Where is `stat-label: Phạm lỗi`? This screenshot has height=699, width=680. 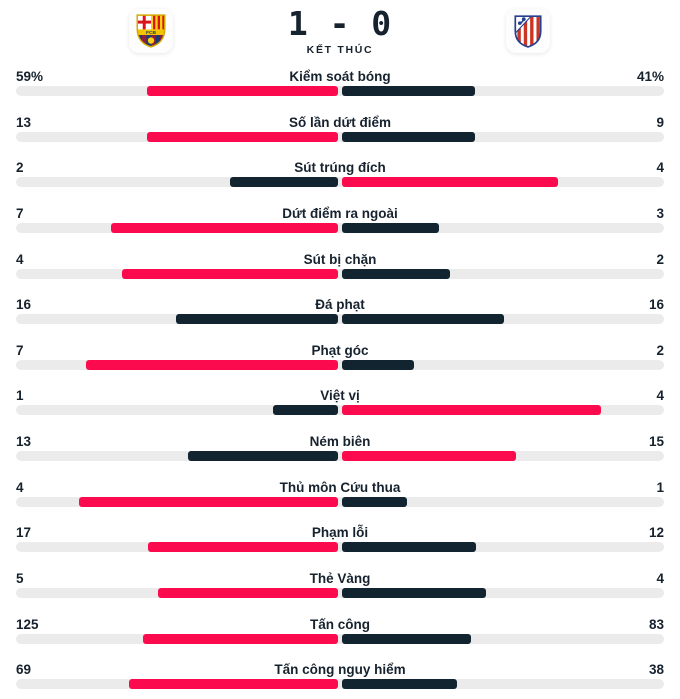
stat-label: Phạm lỗi is located at coordinates (340, 533).